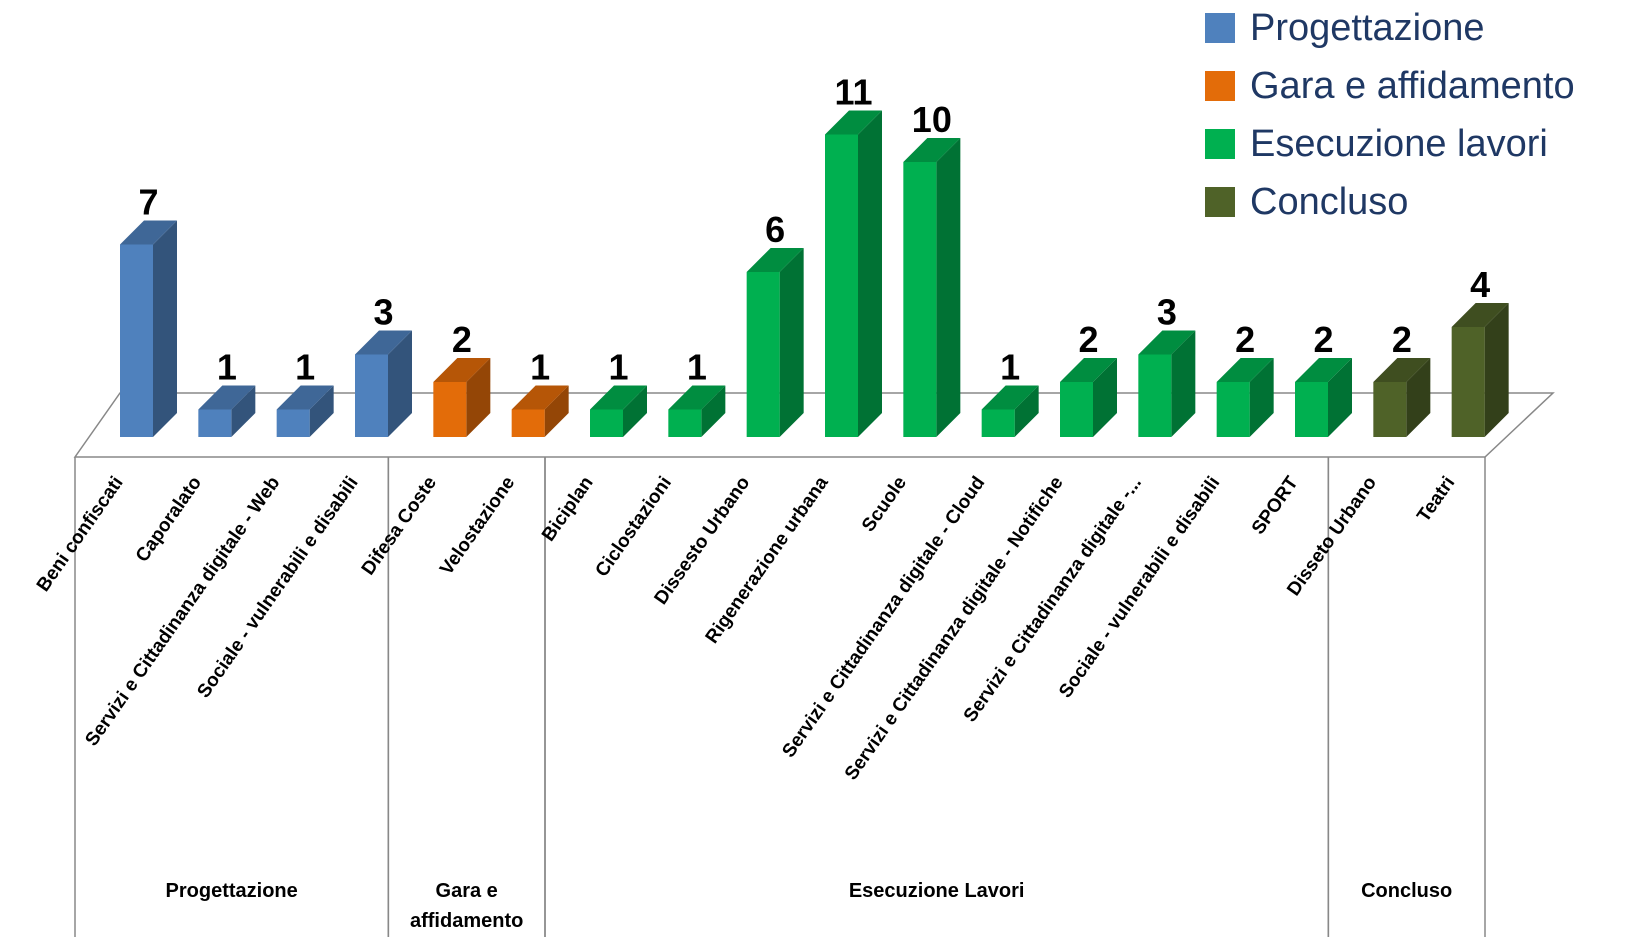 This screenshot has width=1630, height=937. I want to click on value-label: 6, so click(775, 229).